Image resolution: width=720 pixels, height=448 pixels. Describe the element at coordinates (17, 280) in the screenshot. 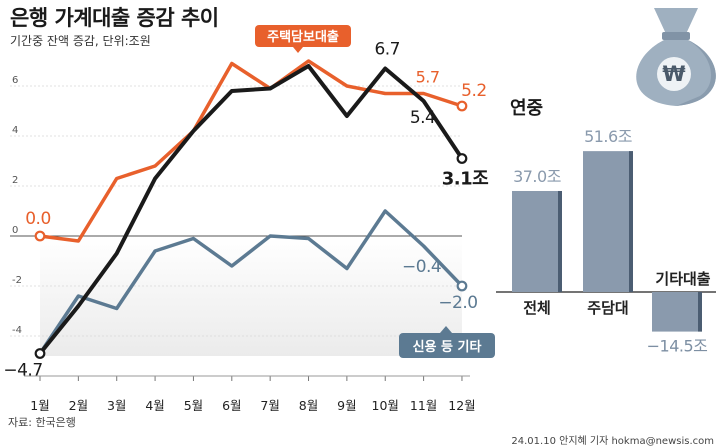

I see `y-tick-label: -2` at that location.